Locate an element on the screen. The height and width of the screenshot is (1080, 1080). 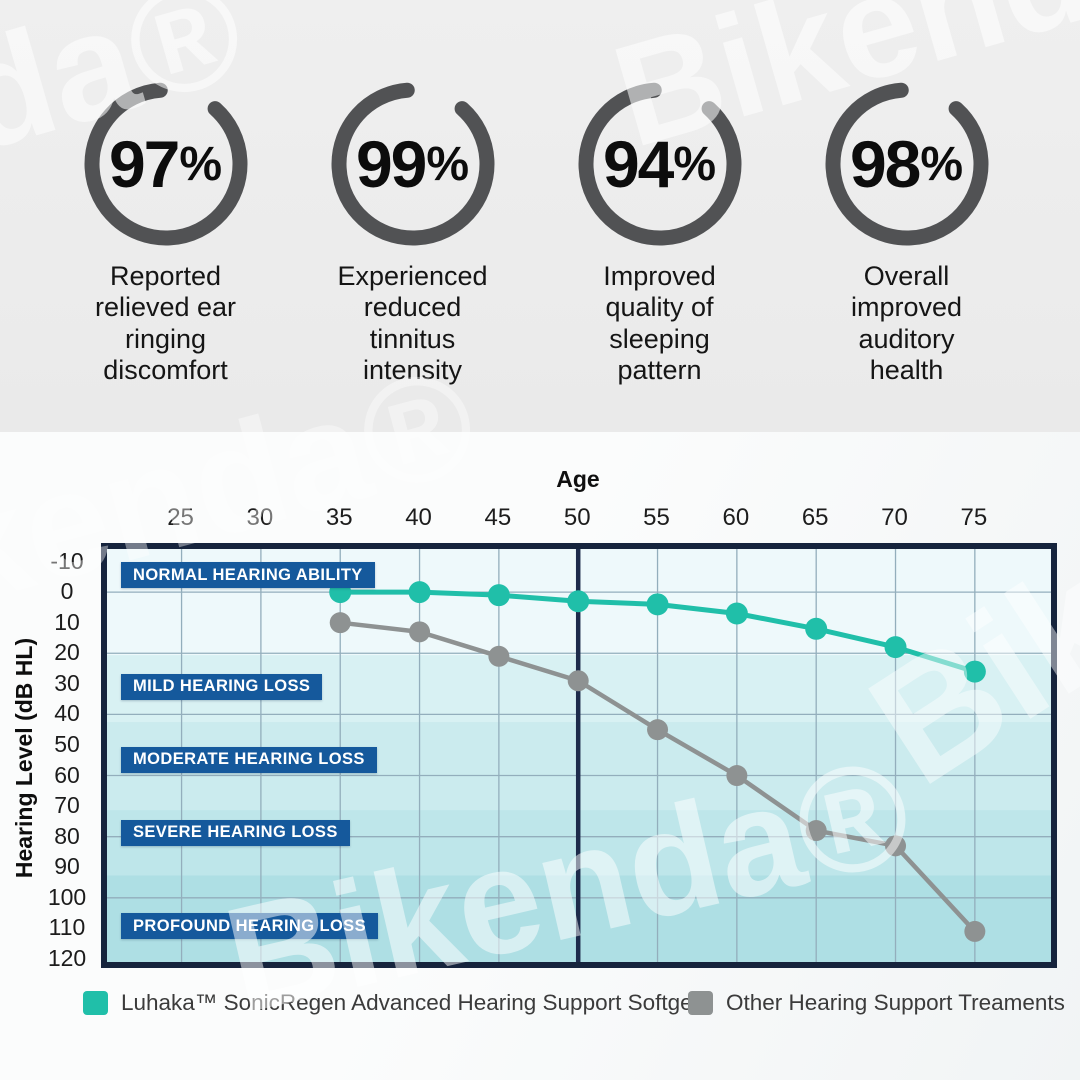
stat-number: 94 is located at coordinates (638, 164).